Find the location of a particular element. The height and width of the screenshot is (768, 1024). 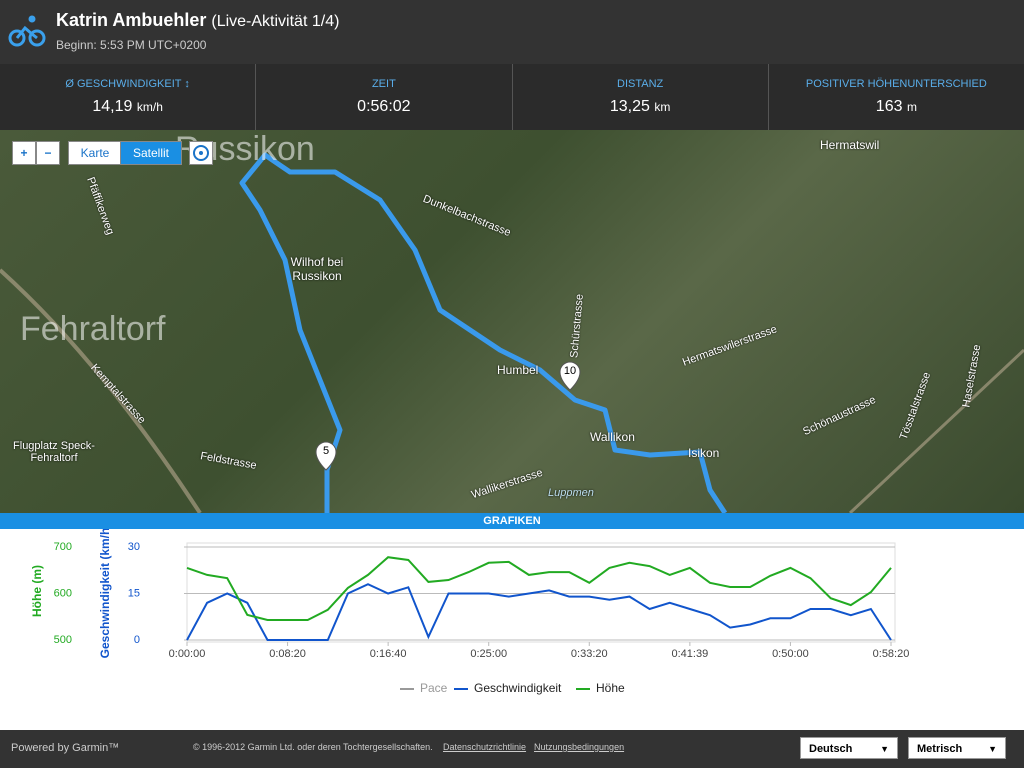

y-axis-title: Höhe (m) is located at coordinates (37, 591).